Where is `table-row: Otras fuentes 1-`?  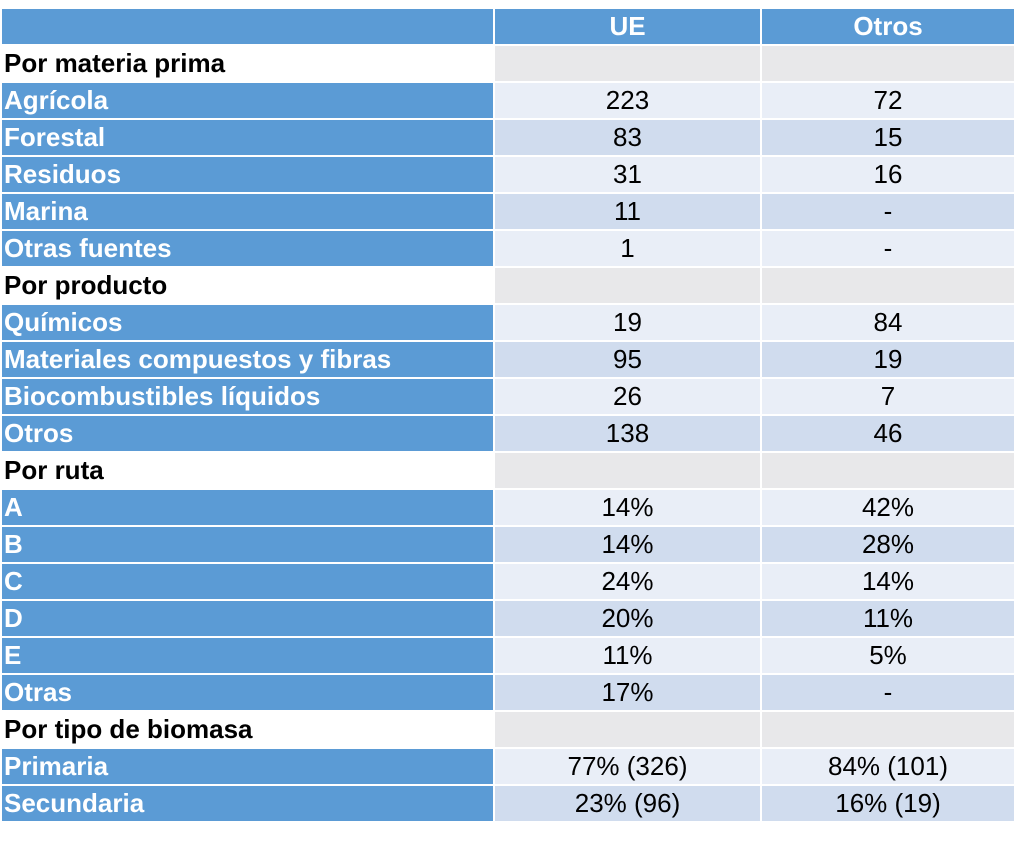 table-row: Otras fuentes 1- is located at coordinates (508, 249).